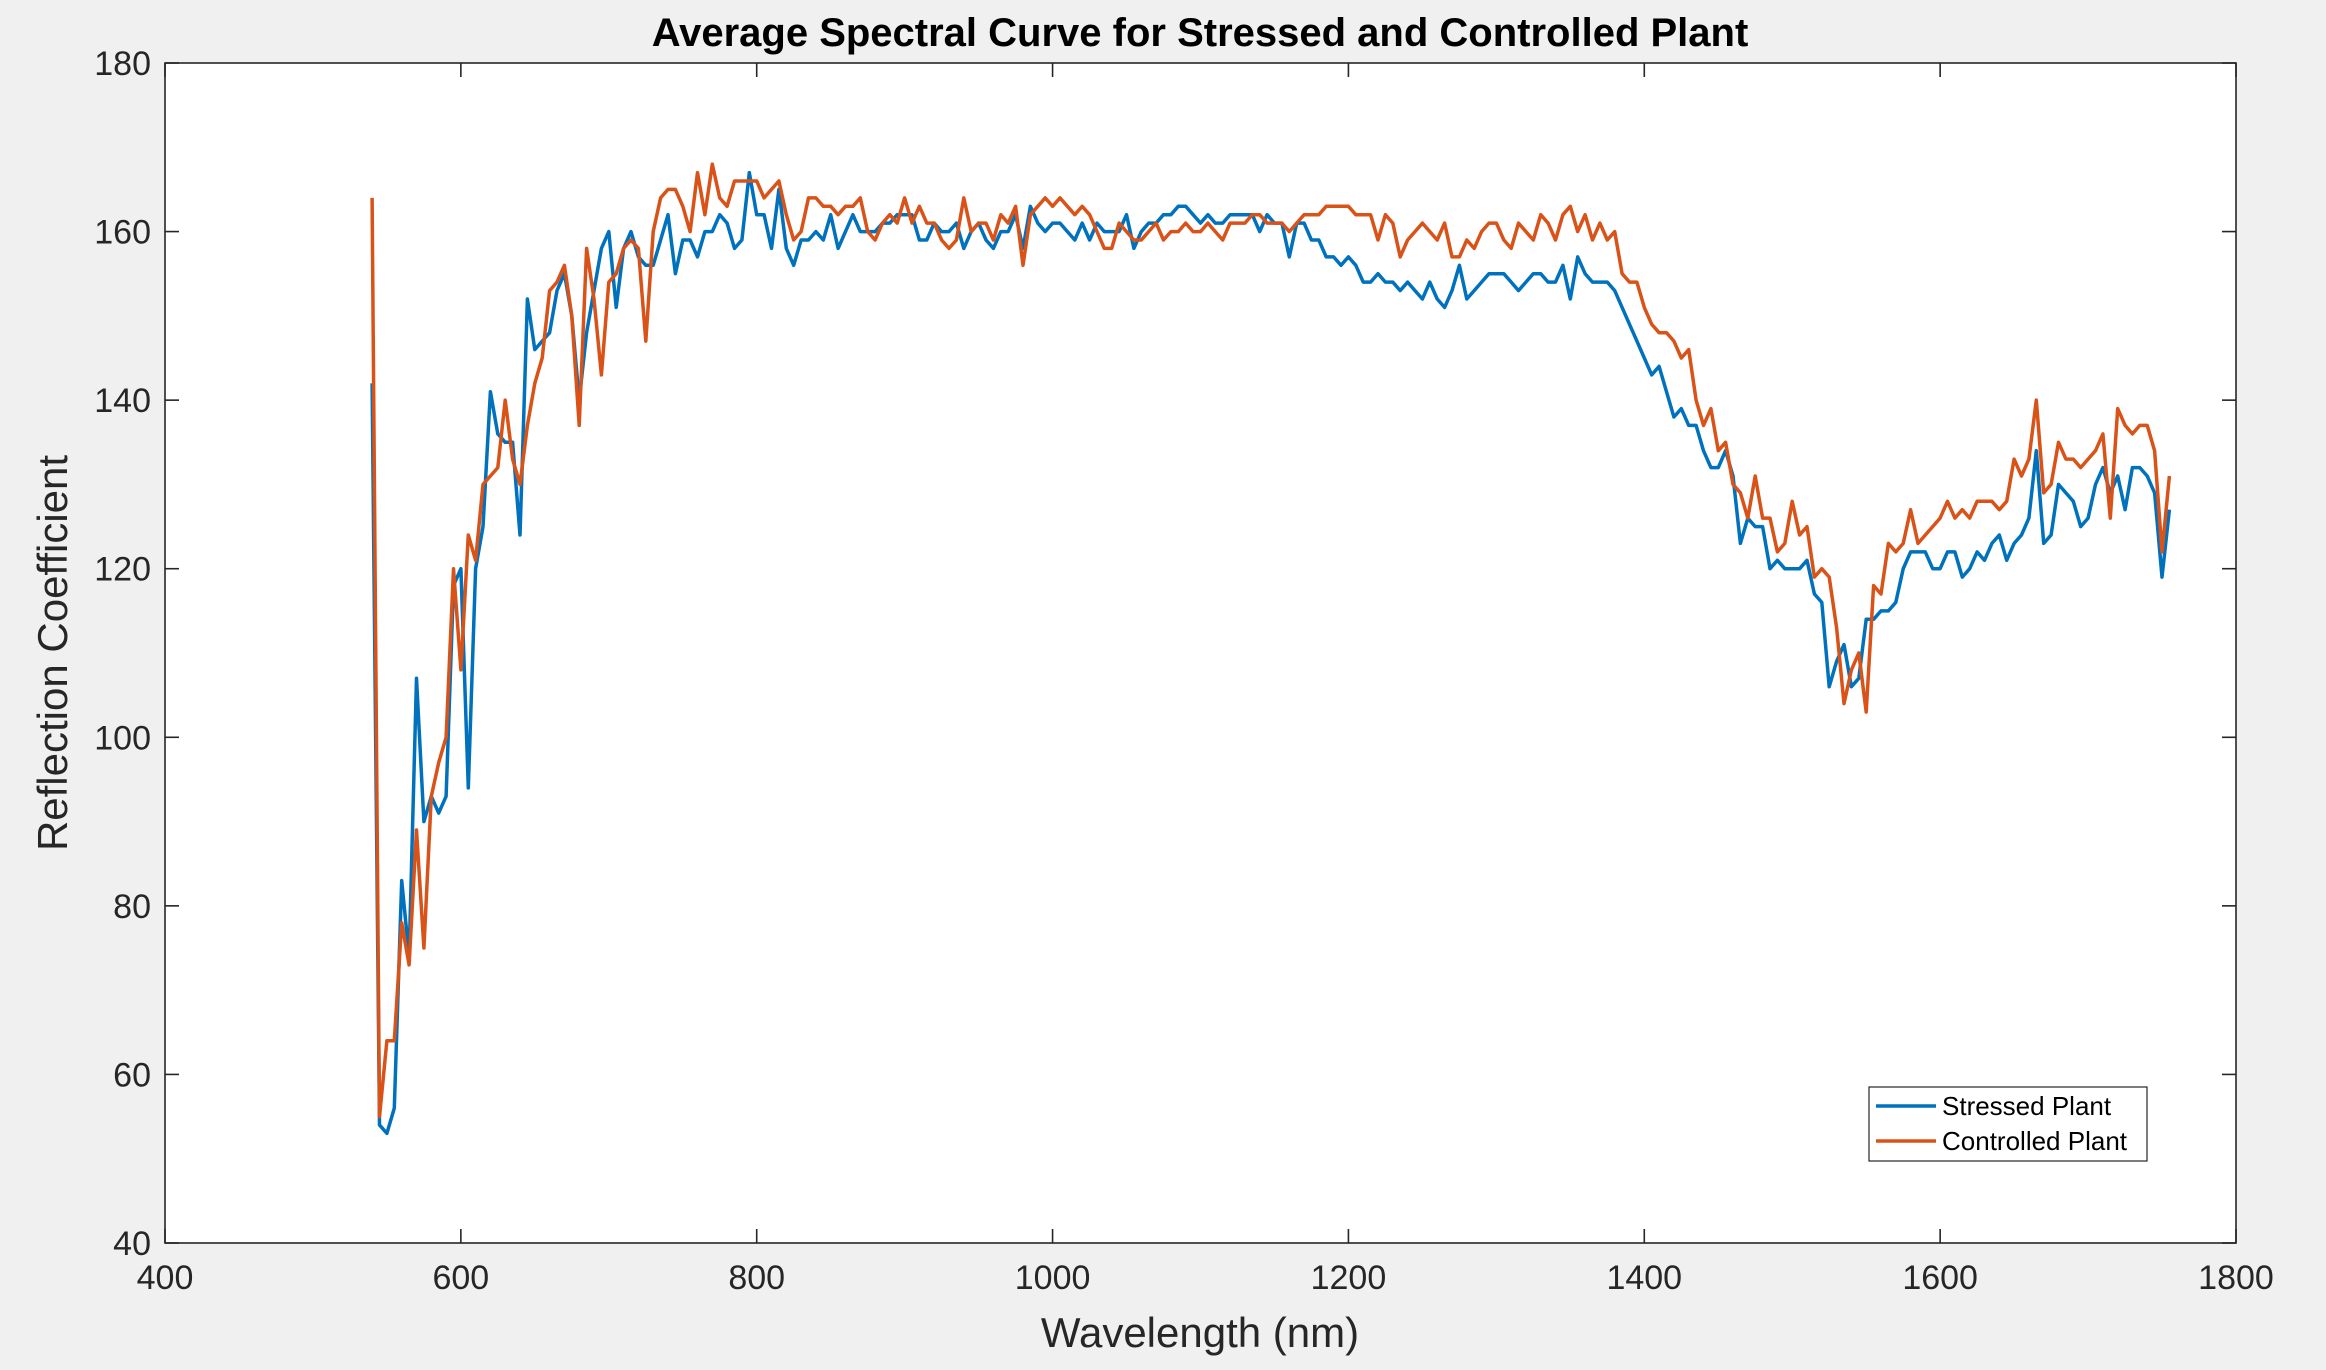 Image resolution: width=2326 pixels, height=1370 pixels. Describe the element at coordinates (122, 738) in the screenshot. I see `y-tick-label: 100` at that location.